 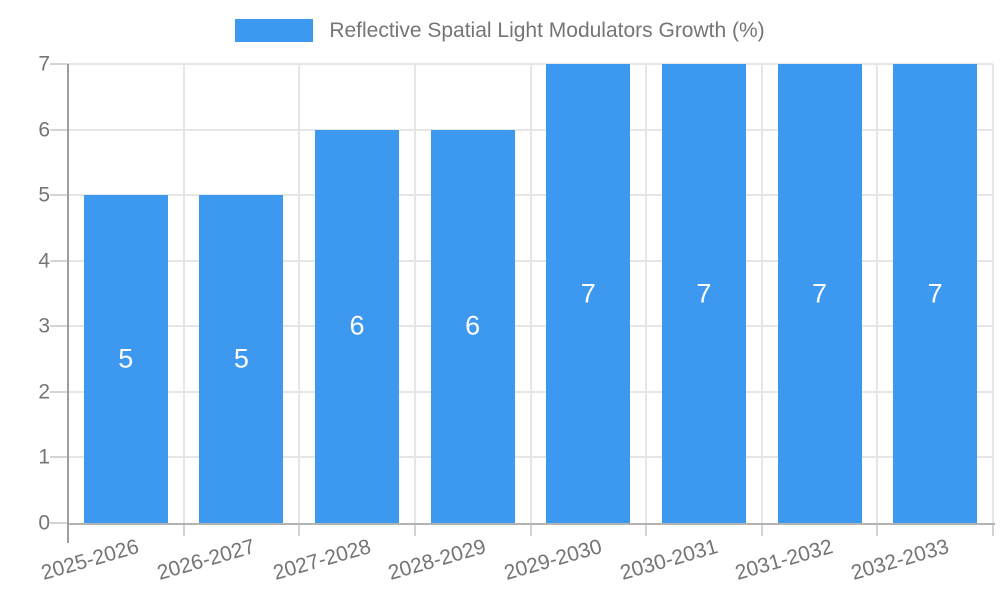 I want to click on x-axis-tick-label: 2025-2026, so click(x=90, y=560).